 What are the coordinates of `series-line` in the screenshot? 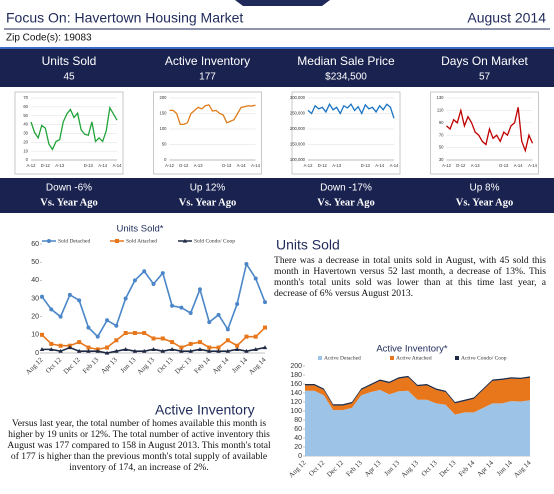 It's located at (351, 110).